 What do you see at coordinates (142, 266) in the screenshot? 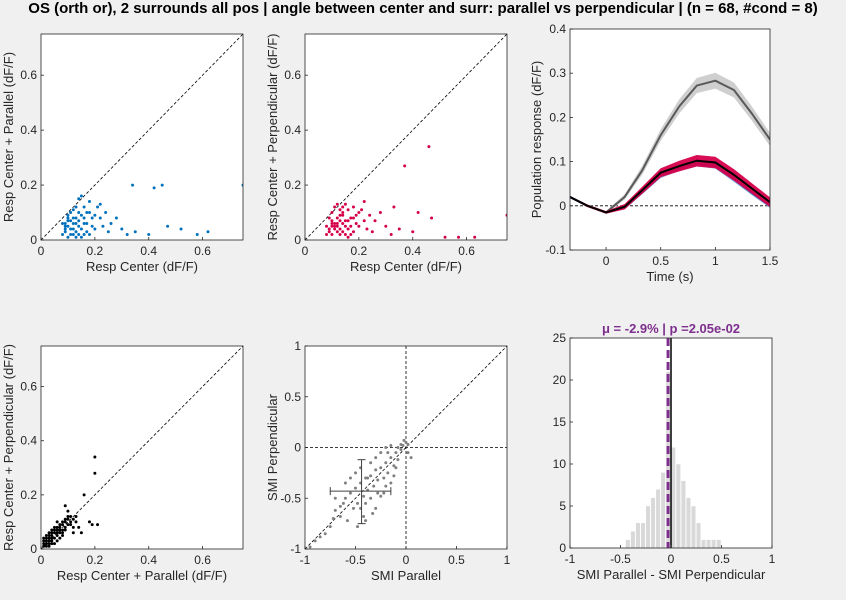
I see `x-axis-label: Resp Center (dF/F)` at bounding box center [142, 266].